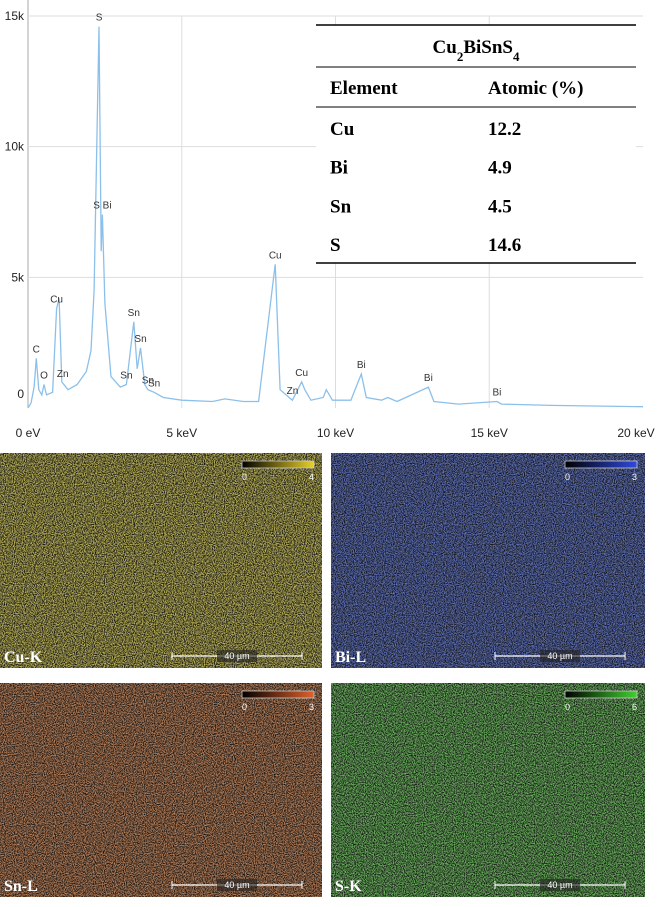  What do you see at coordinates (18, 277) in the screenshot?
I see `y-tick-label: 5k` at bounding box center [18, 277].